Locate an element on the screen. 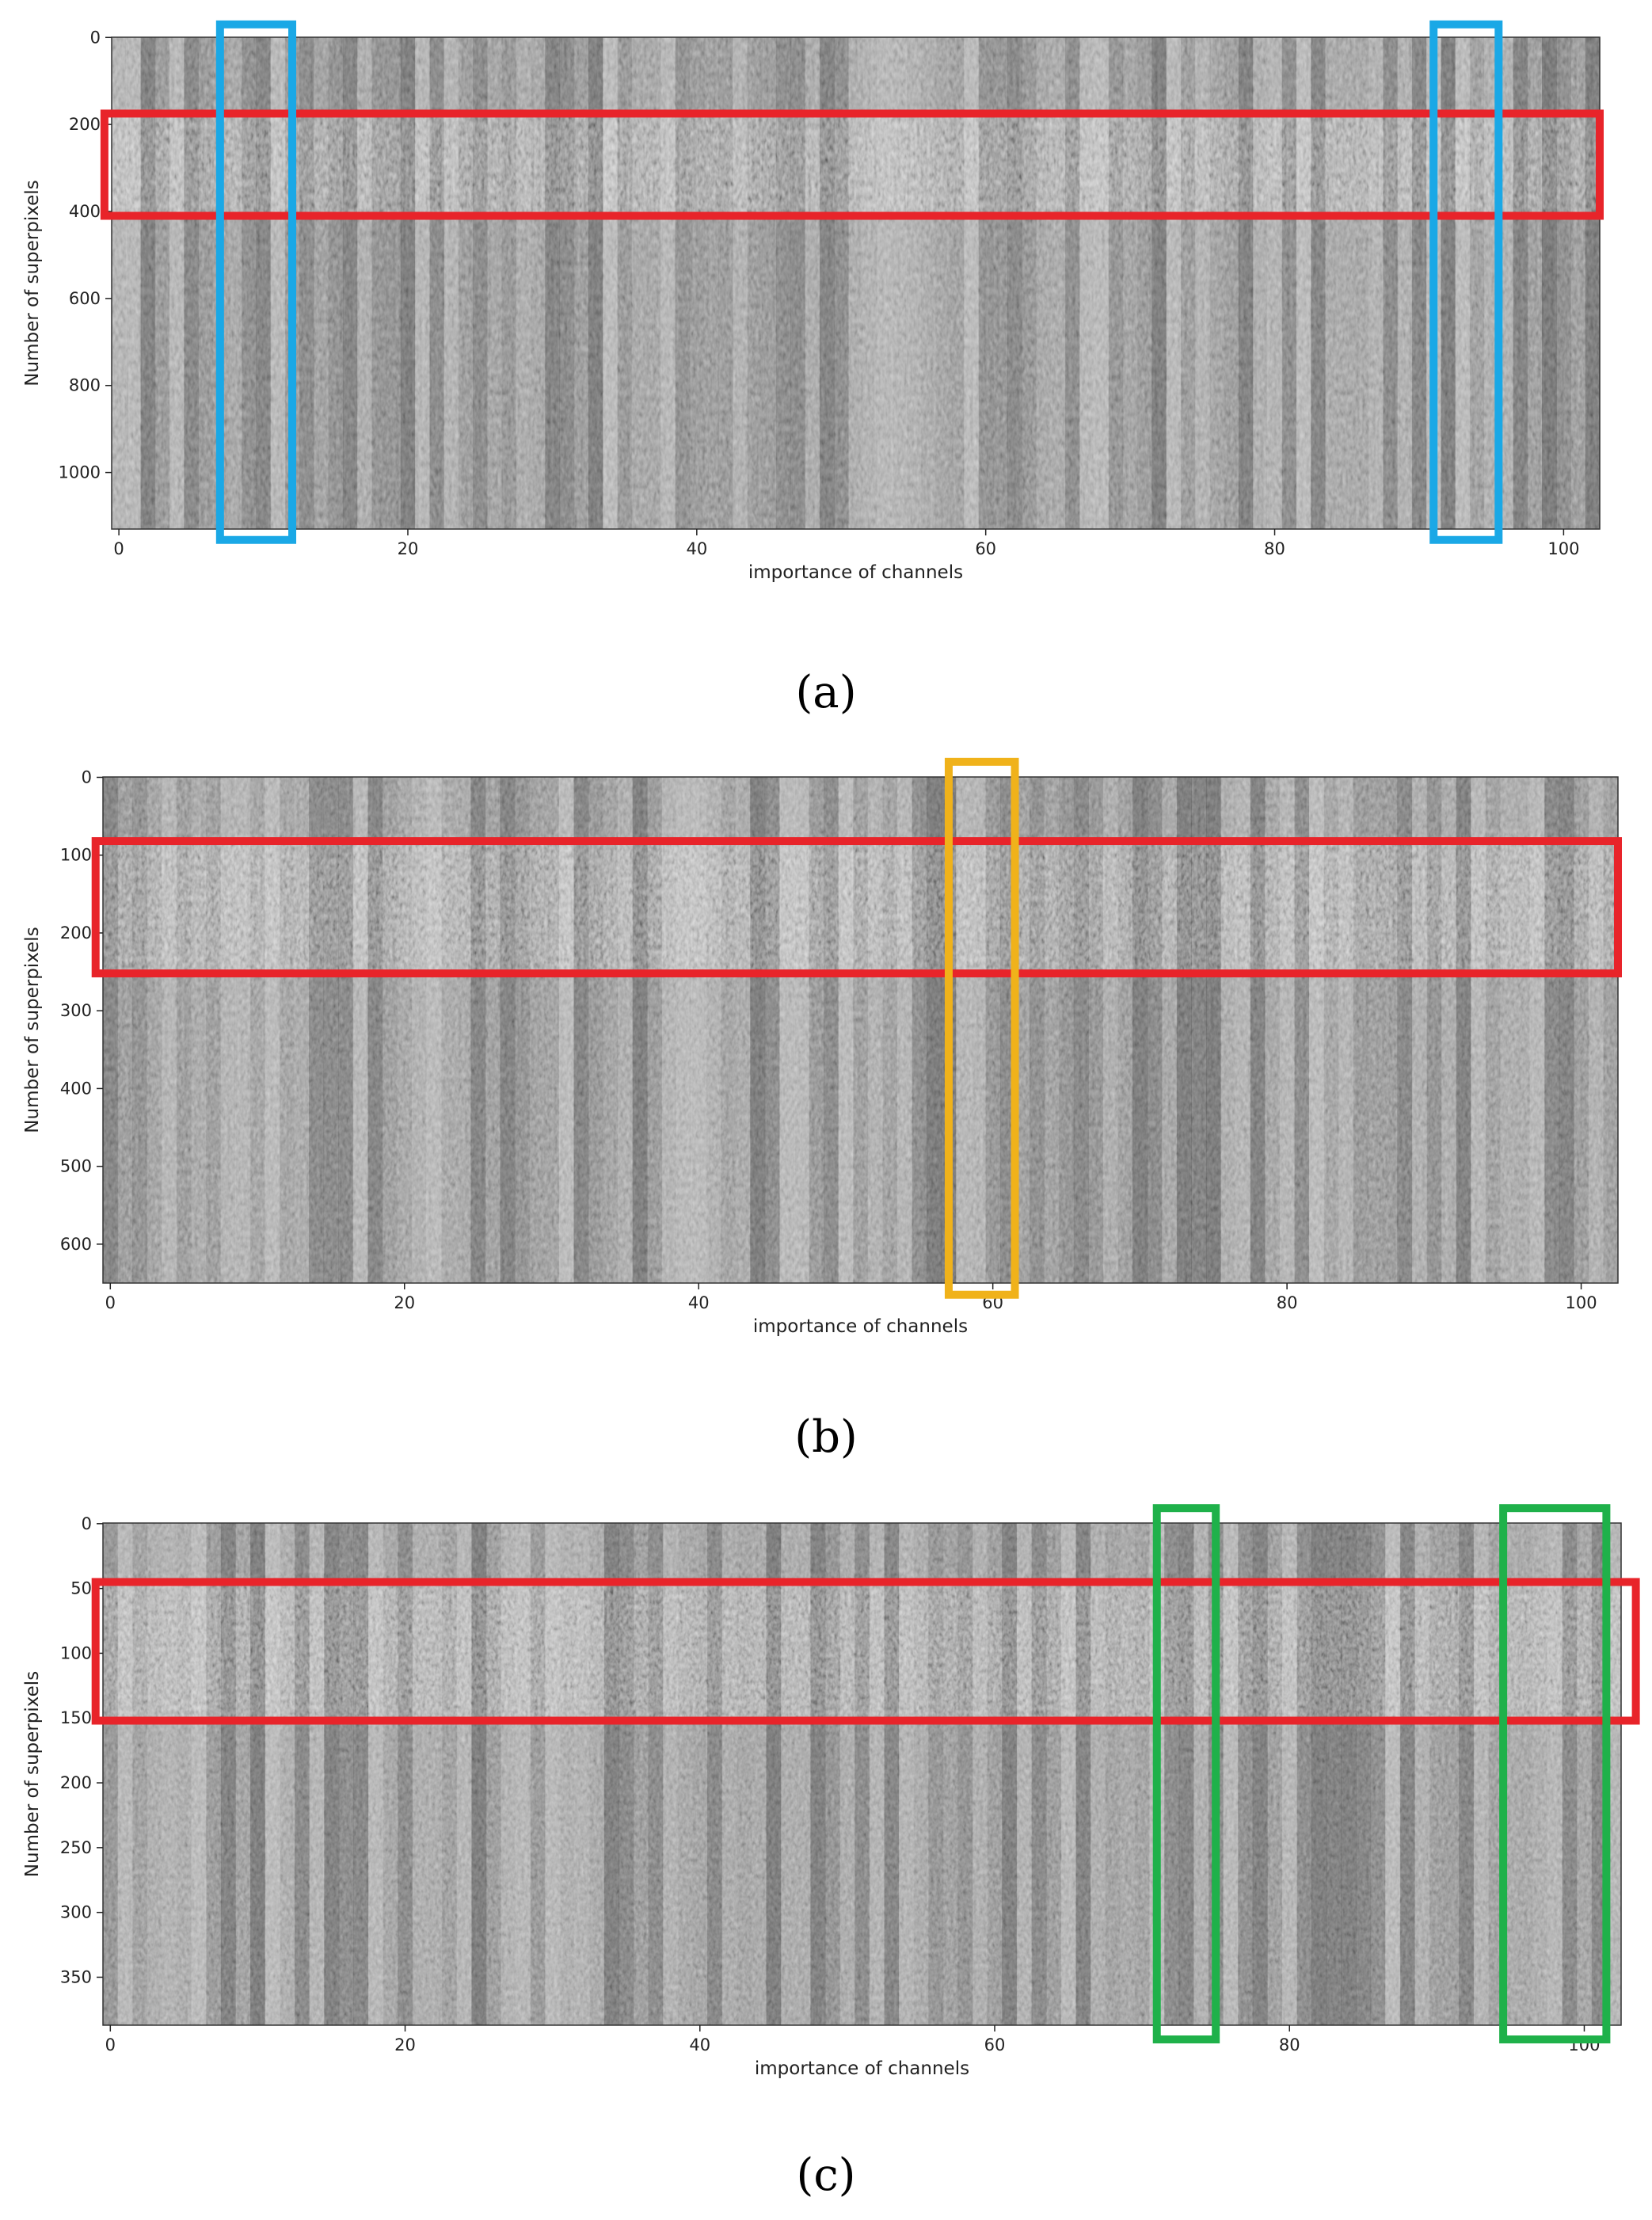 The height and width of the screenshot is (2220, 1652). y-tick-label: 250 is located at coordinates (76, 1847).